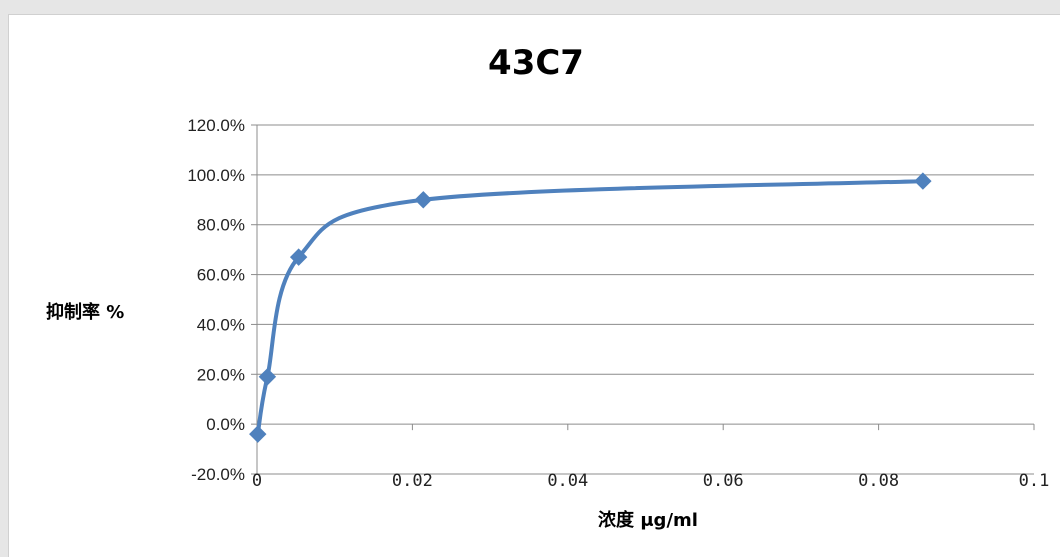 The width and height of the screenshot is (1060, 557). I want to click on x-tick-label: 0.1, so click(1034, 481).